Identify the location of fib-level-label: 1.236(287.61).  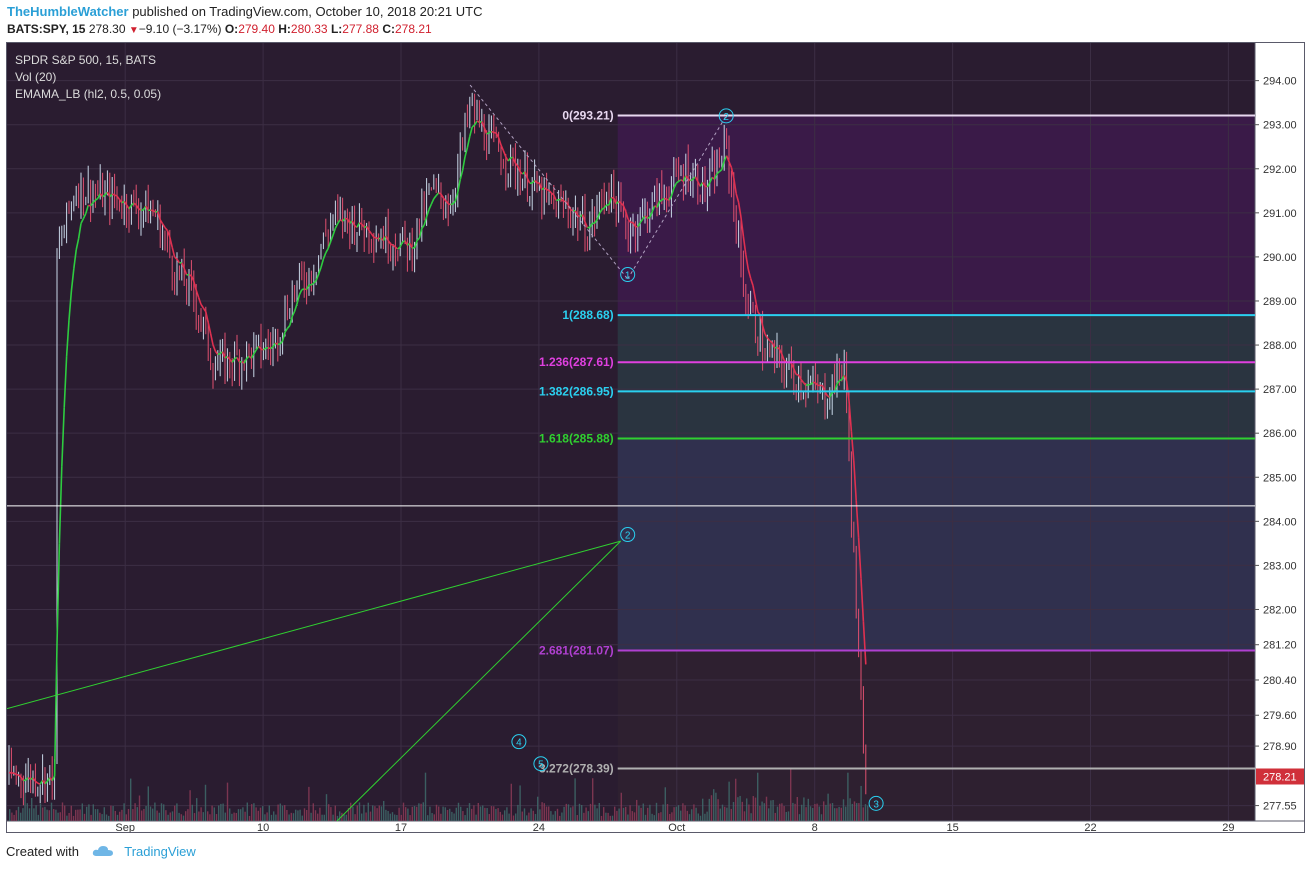
(576, 362).